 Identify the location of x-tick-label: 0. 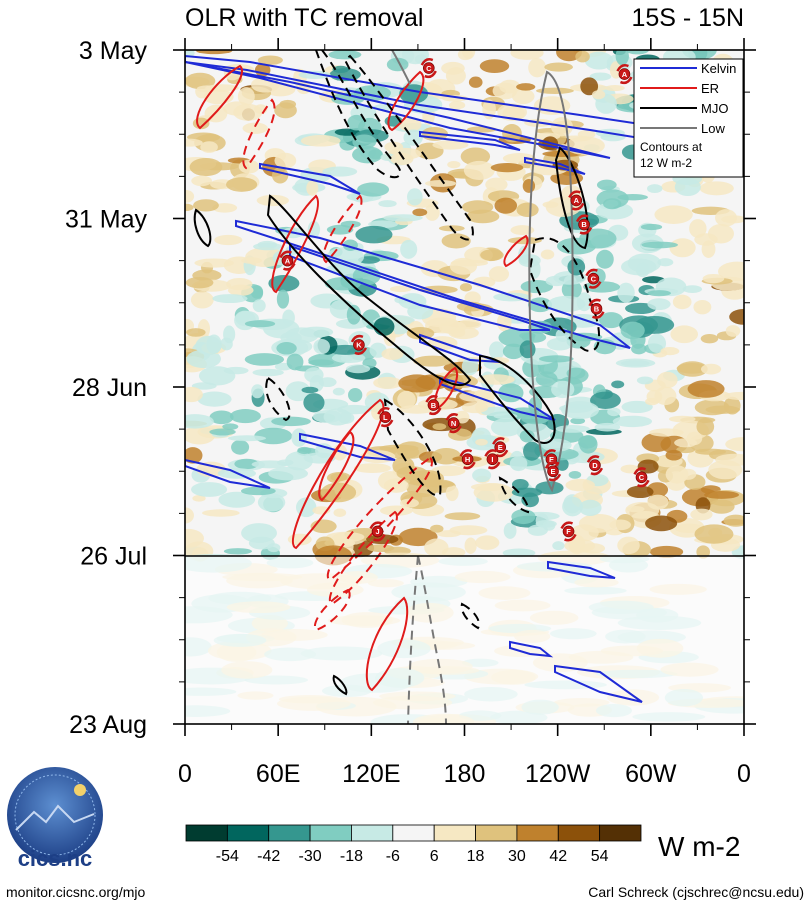
(185, 774).